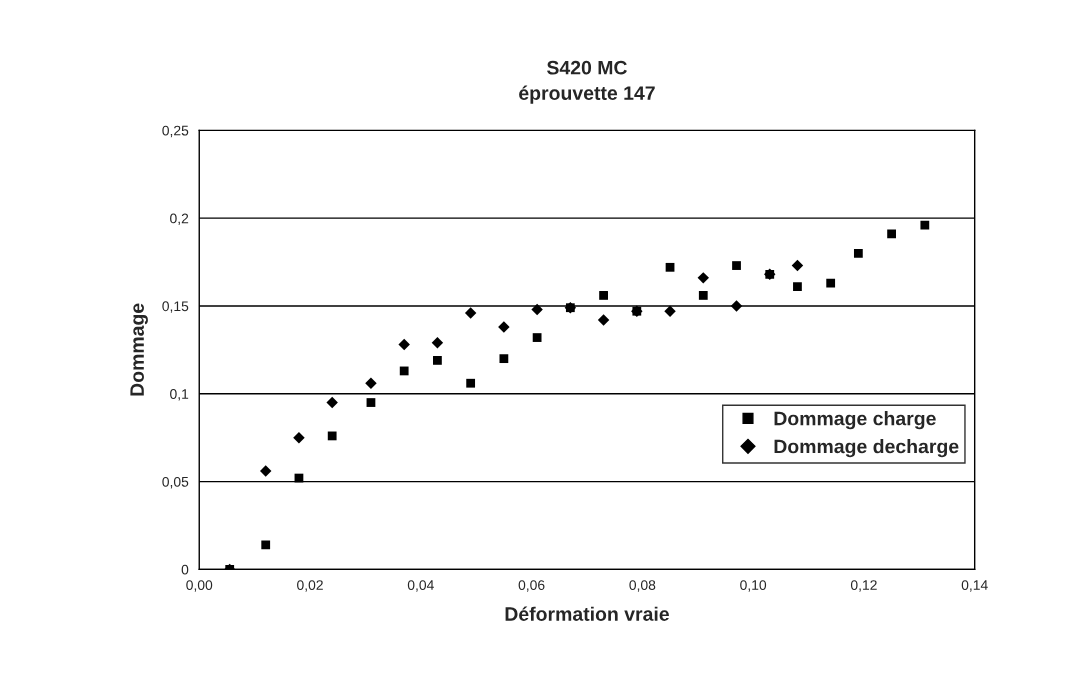  What do you see at coordinates (587, 82) in the screenshot?
I see `chart-title: S420 MC éprouvette 147` at bounding box center [587, 82].